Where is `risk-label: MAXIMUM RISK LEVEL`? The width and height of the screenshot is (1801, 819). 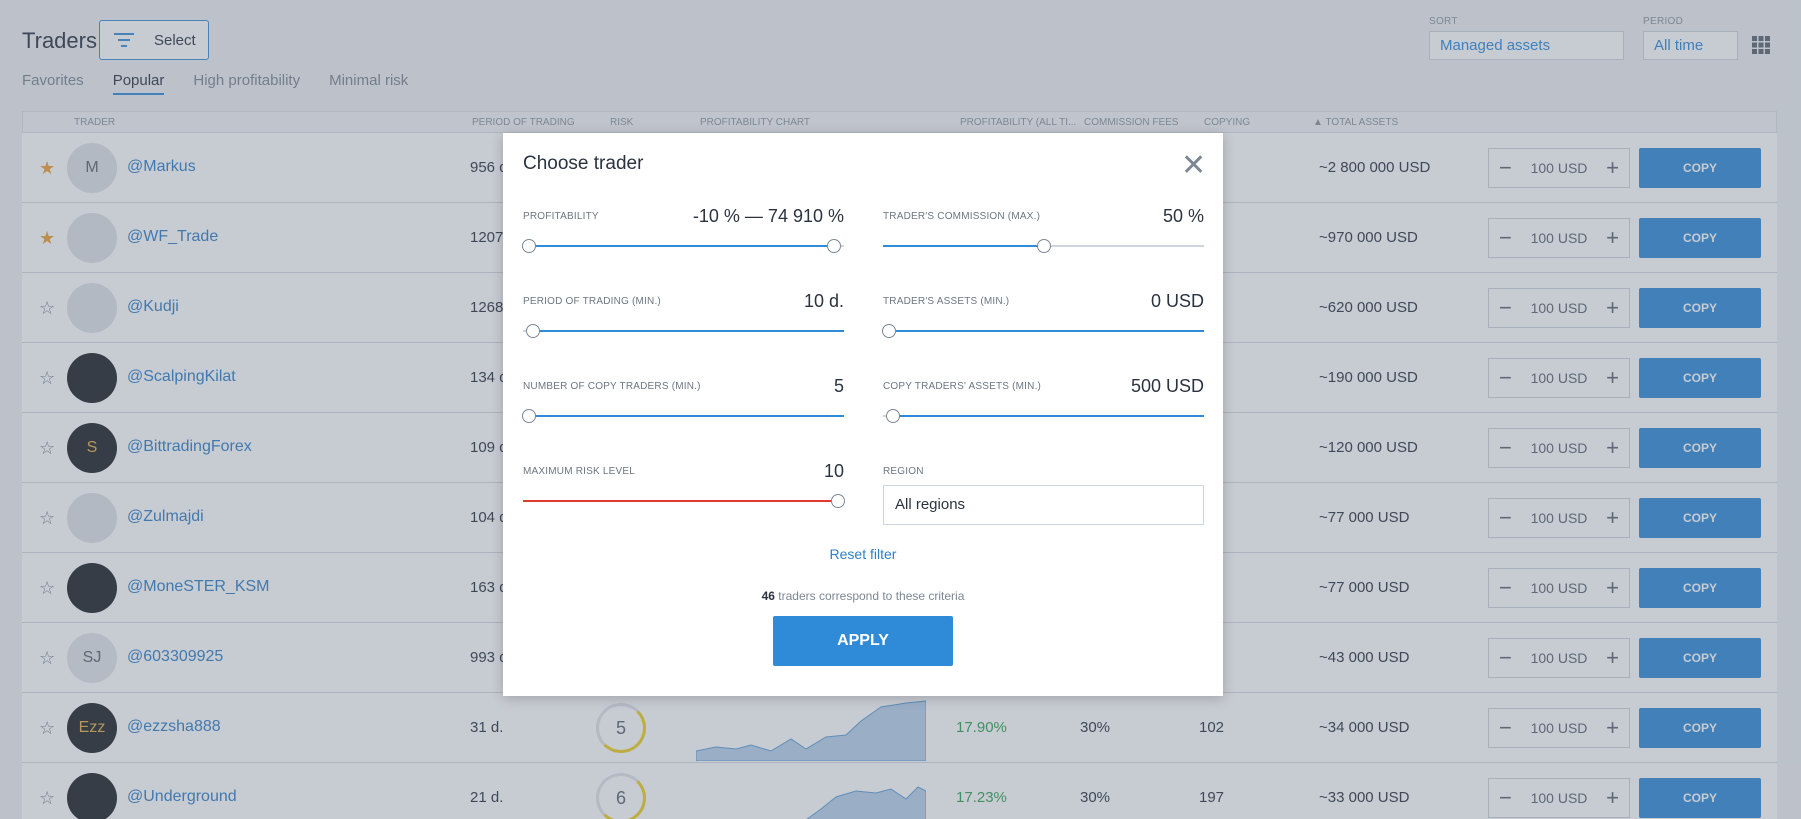
risk-label: MAXIMUM RISK LEVEL is located at coordinates (579, 471).